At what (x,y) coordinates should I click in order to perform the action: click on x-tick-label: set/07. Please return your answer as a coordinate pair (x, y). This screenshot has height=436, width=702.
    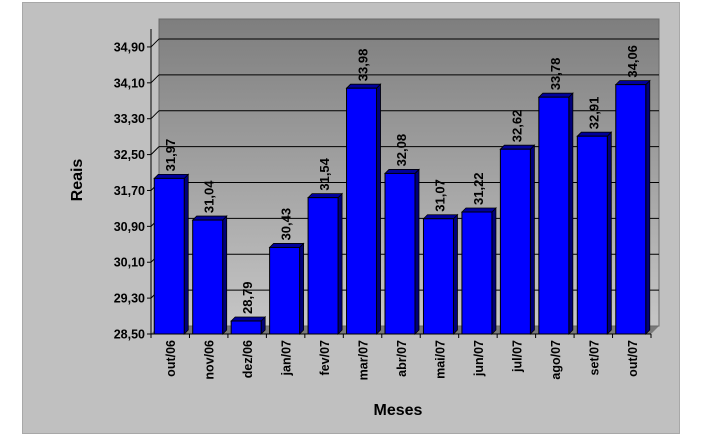
    Looking at the image, I should click on (594, 357).